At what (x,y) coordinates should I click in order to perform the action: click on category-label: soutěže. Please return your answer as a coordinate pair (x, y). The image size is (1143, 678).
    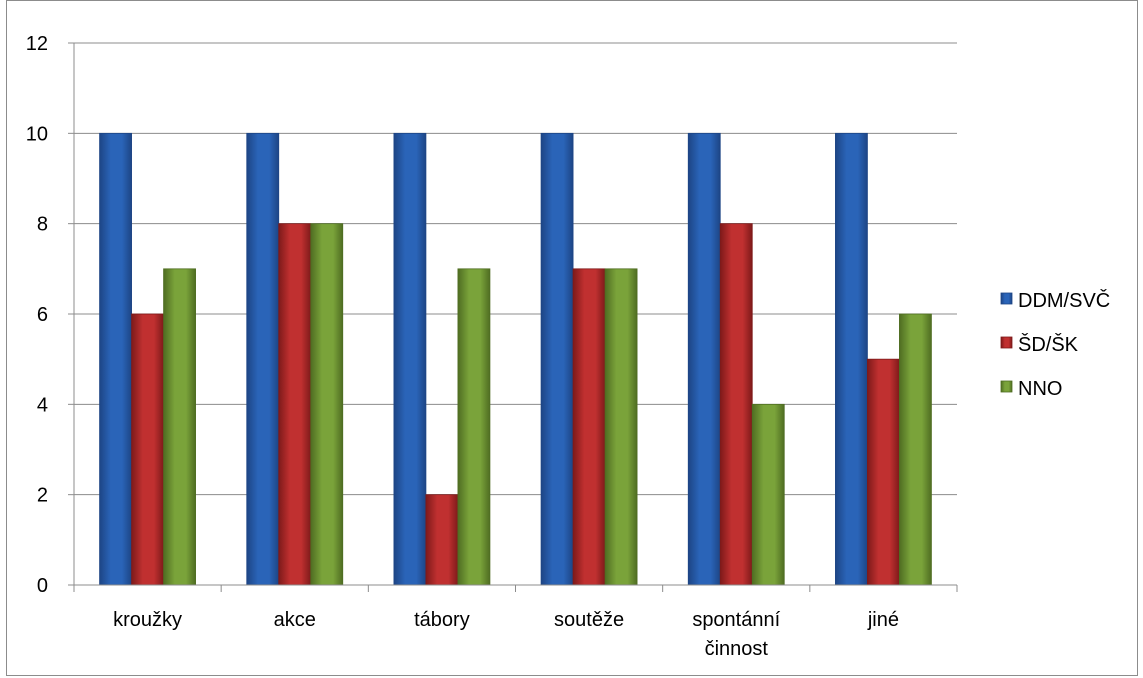
    Looking at the image, I should click on (589, 620).